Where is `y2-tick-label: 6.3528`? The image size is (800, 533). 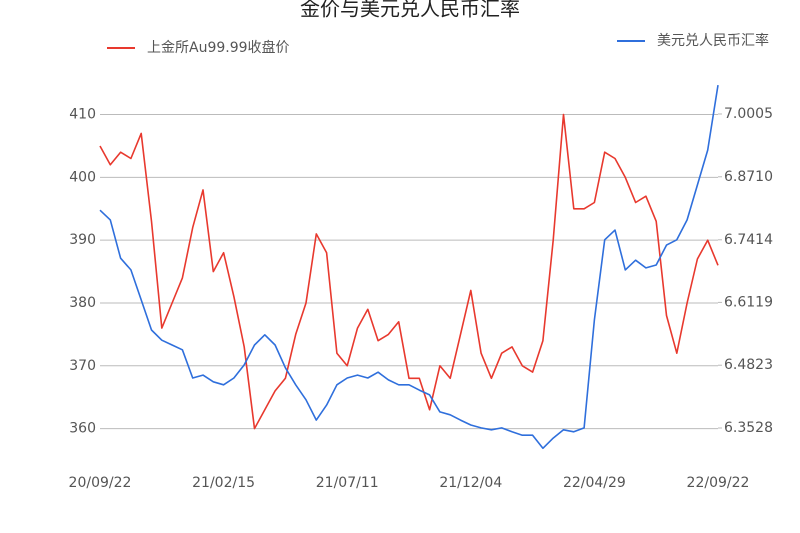 y2-tick-label: 6.3528 is located at coordinates (748, 428).